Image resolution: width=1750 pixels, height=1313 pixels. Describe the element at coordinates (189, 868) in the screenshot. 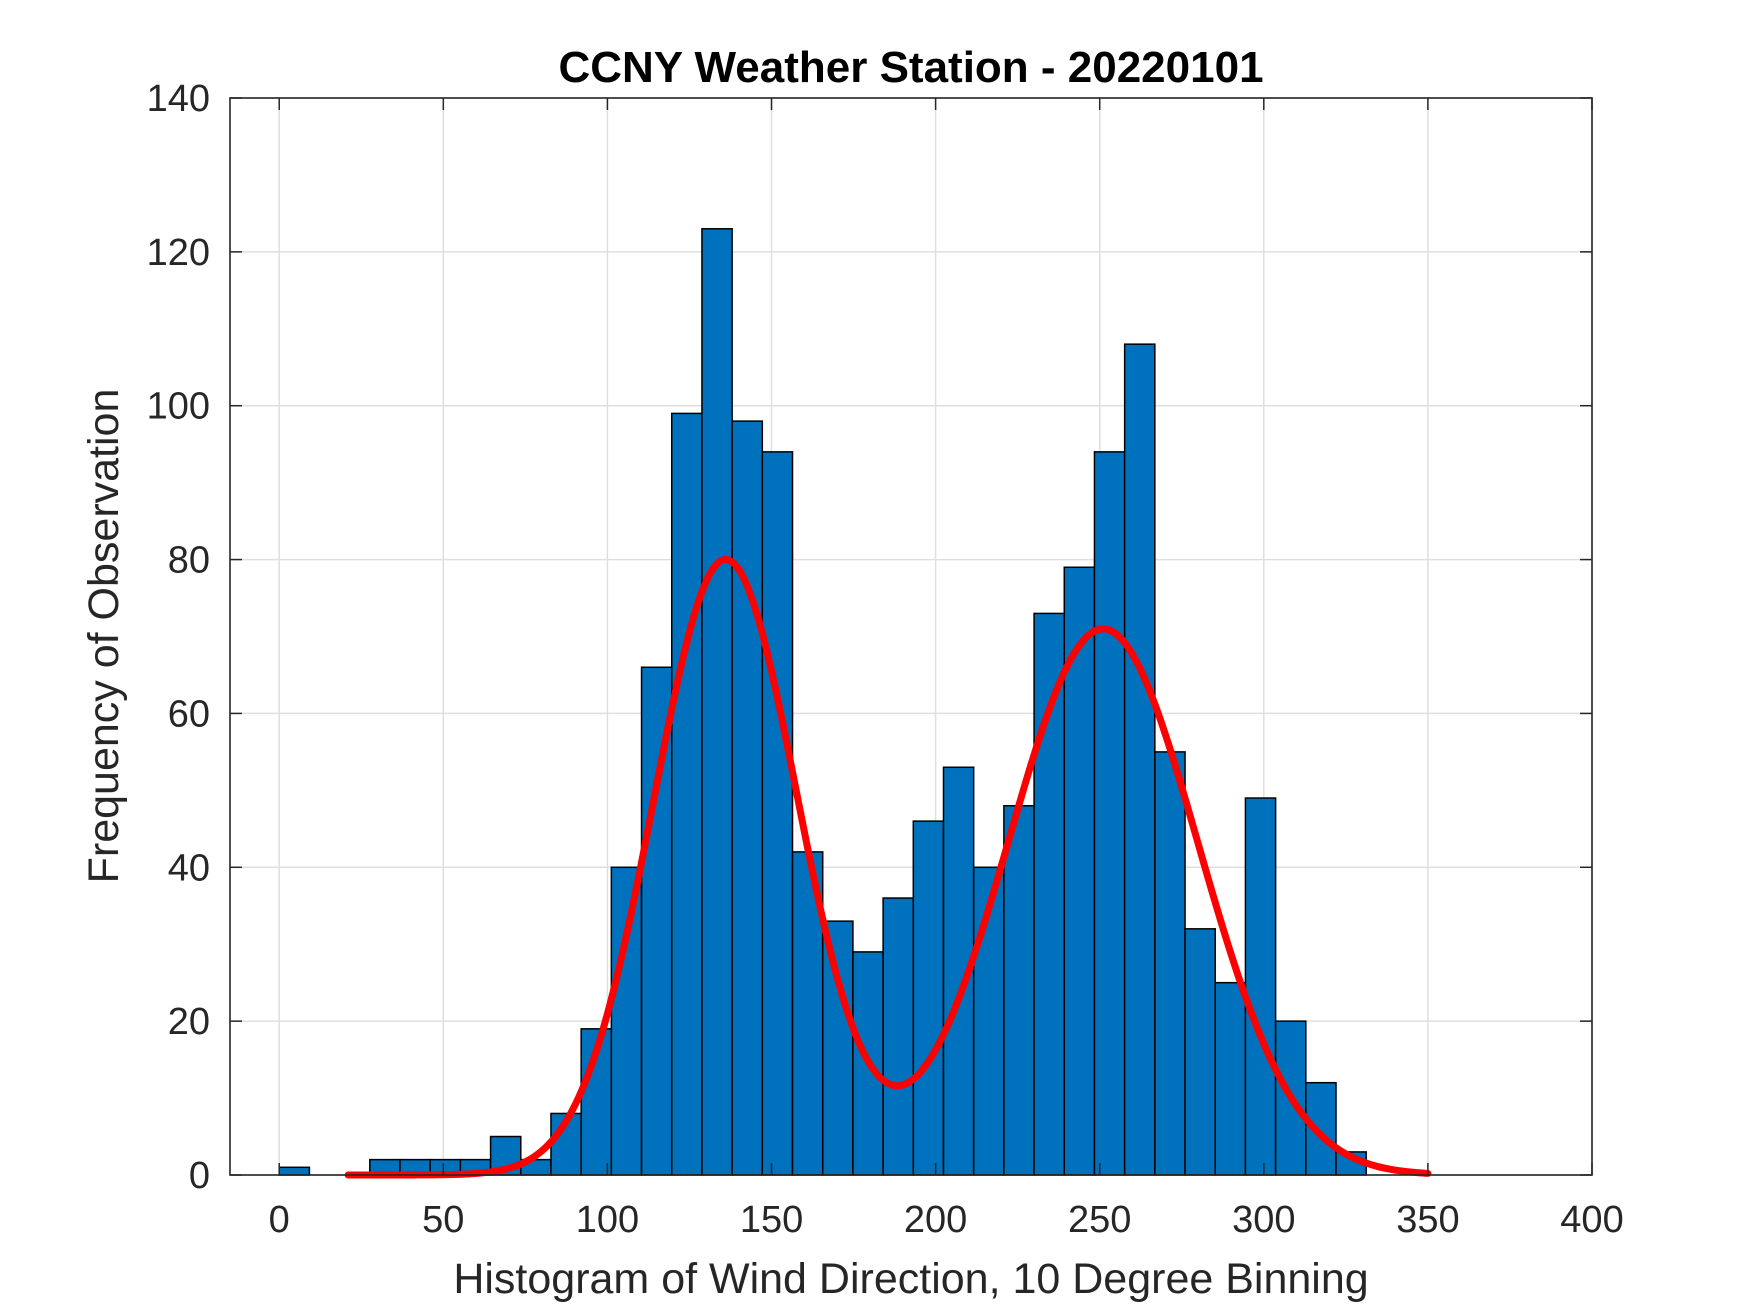

I see `y-tick-label: 40` at that location.